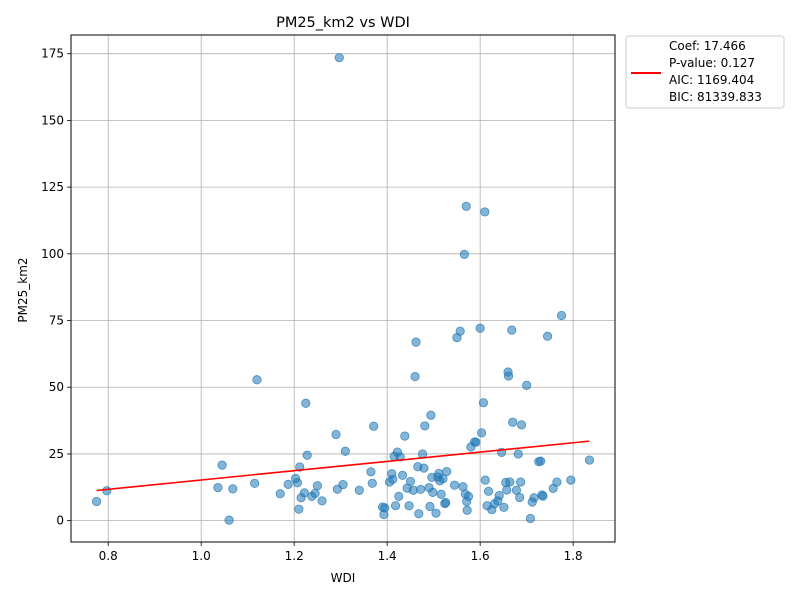 The image size is (800, 600). I want to click on y-tick-label: 50, so click(56, 387).